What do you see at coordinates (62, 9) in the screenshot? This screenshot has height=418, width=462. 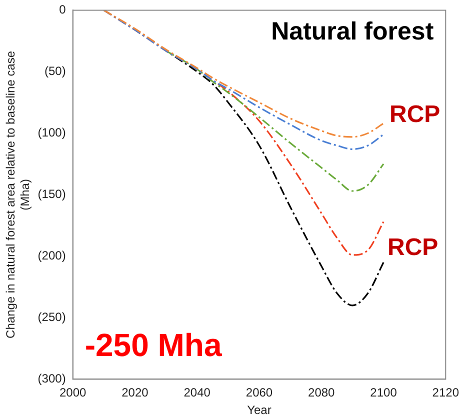 I see `y-tick-label: 0` at bounding box center [62, 9].